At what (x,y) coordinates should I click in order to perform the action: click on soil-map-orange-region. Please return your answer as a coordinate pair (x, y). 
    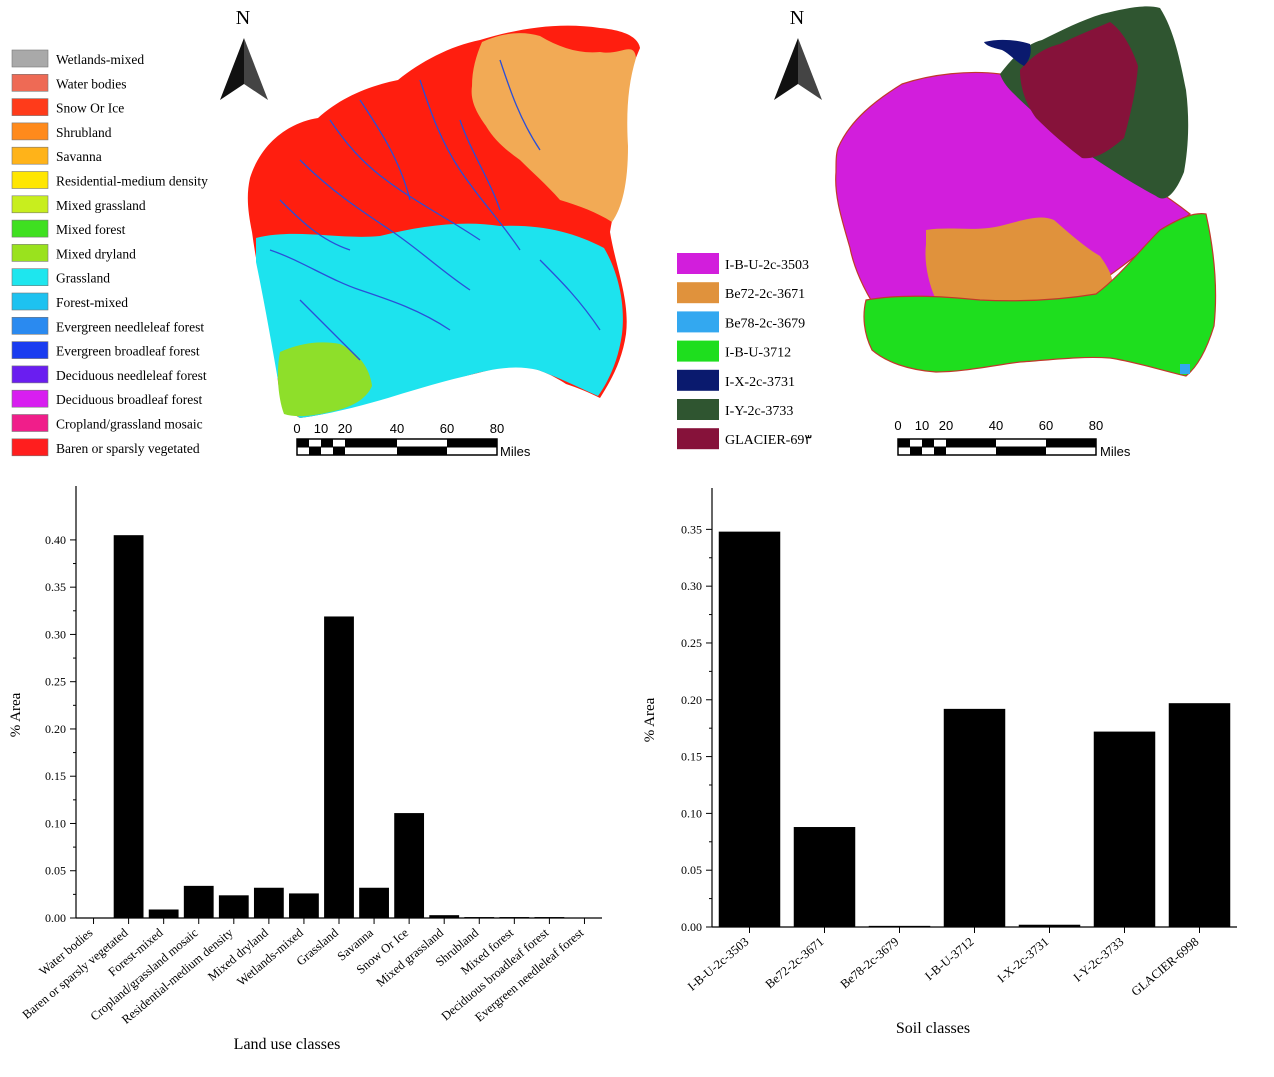
    Looking at the image, I should click on (1019, 261).